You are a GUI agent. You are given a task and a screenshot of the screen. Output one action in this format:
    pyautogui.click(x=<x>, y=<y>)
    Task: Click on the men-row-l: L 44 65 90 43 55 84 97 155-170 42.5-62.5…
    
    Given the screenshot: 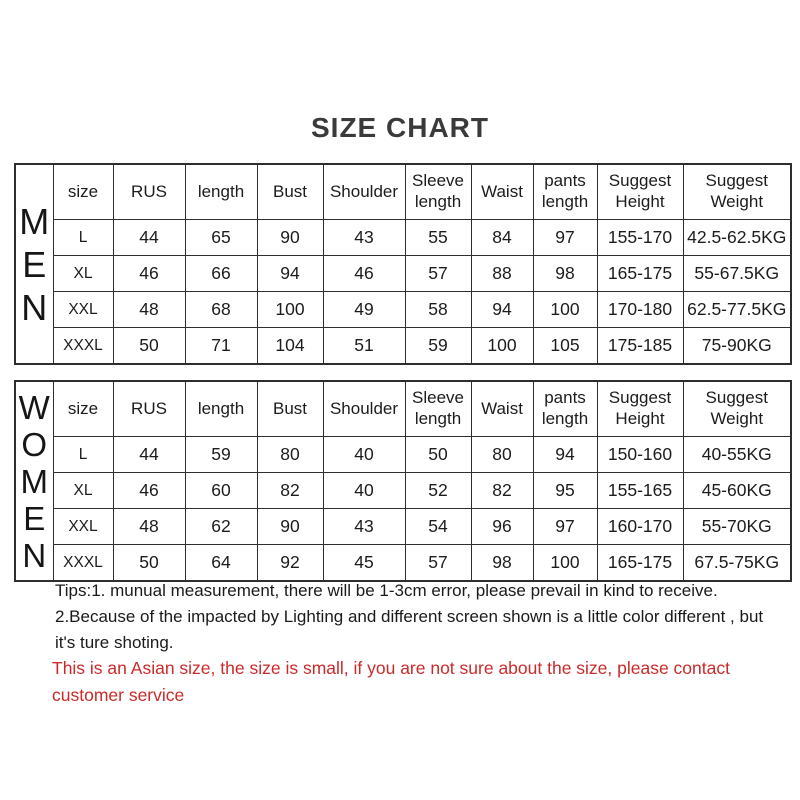 What is the action you would take?
    pyautogui.click(x=403, y=237)
    